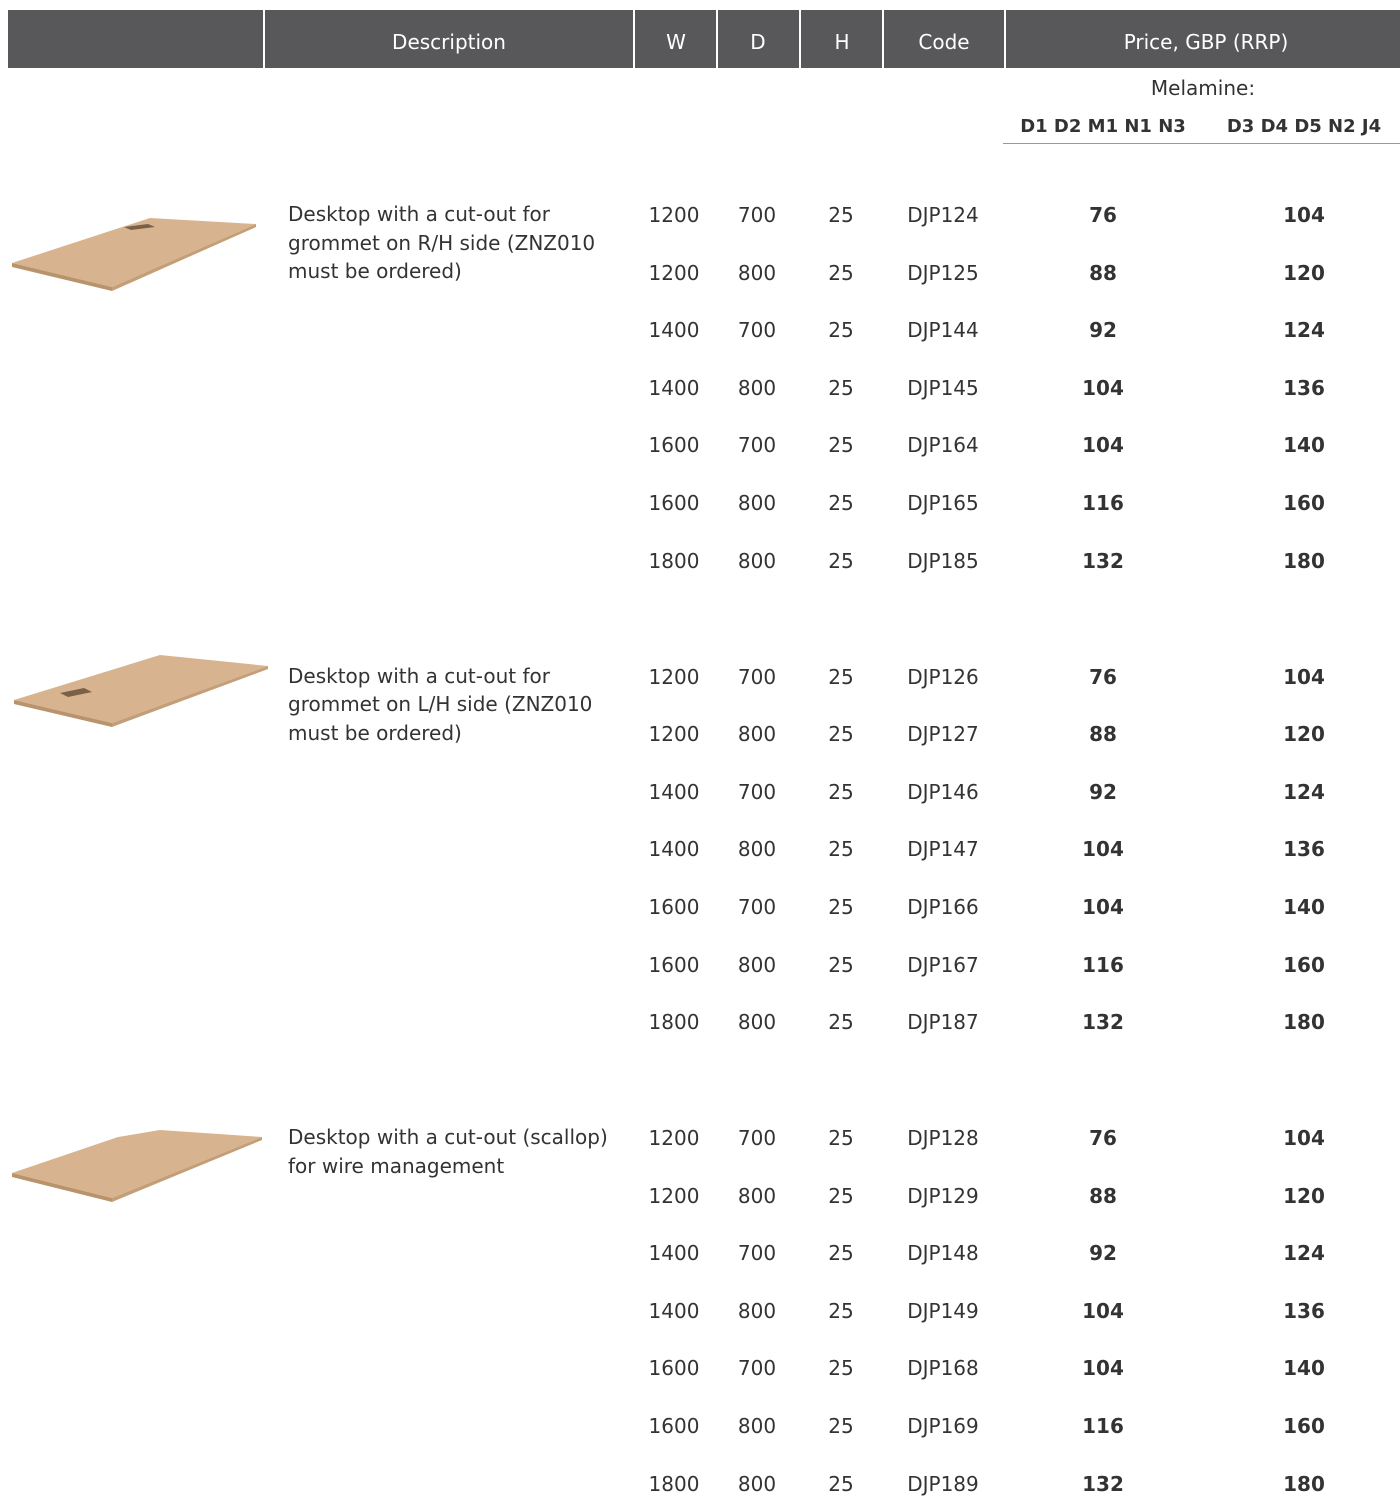 The width and height of the screenshot is (1400, 1496). I want to click on material-label: Melamine:, so click(1203, 88).